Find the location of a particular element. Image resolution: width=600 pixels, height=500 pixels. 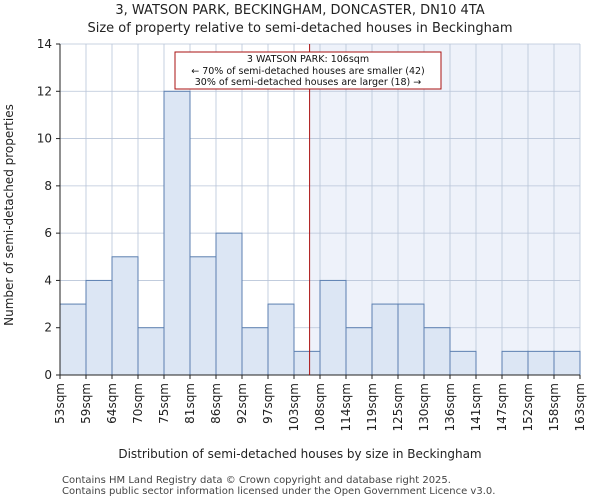

x-tick-label: 75sqm is located at coordinates (164, 403).